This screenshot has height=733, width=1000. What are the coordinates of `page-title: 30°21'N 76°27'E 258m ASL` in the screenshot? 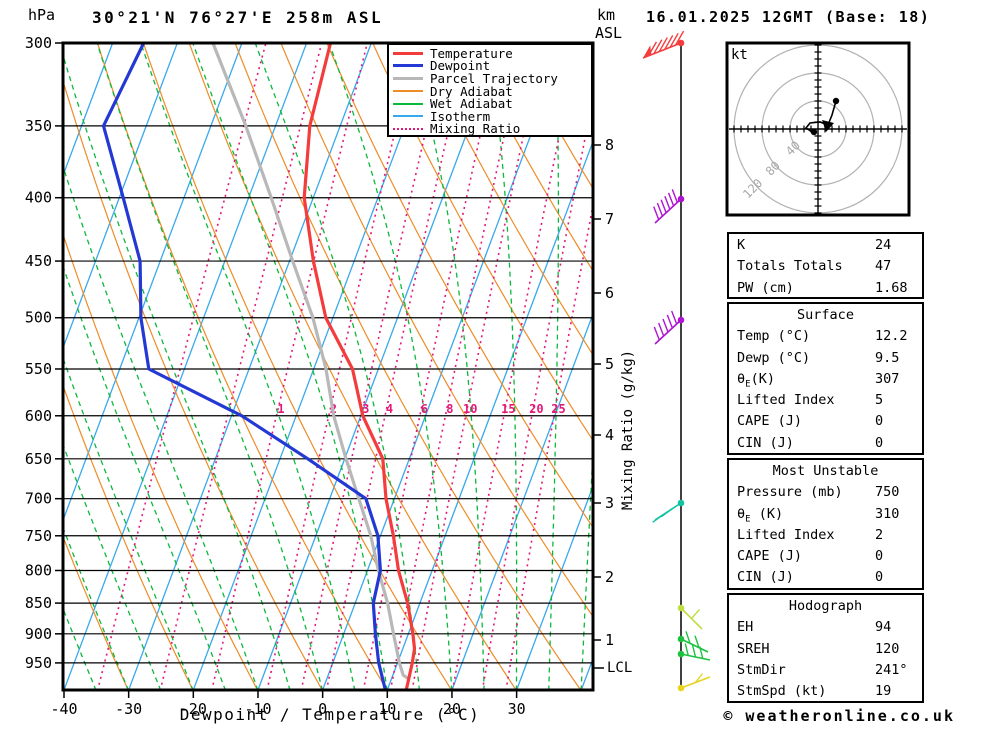 It's located at (238, 17).